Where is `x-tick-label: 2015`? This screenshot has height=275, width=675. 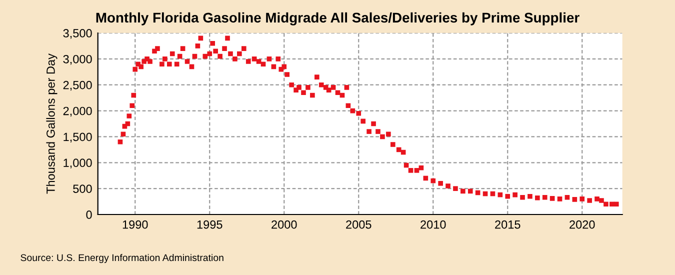 x-tick-label: 2015 is located at coordinates (507, 224).